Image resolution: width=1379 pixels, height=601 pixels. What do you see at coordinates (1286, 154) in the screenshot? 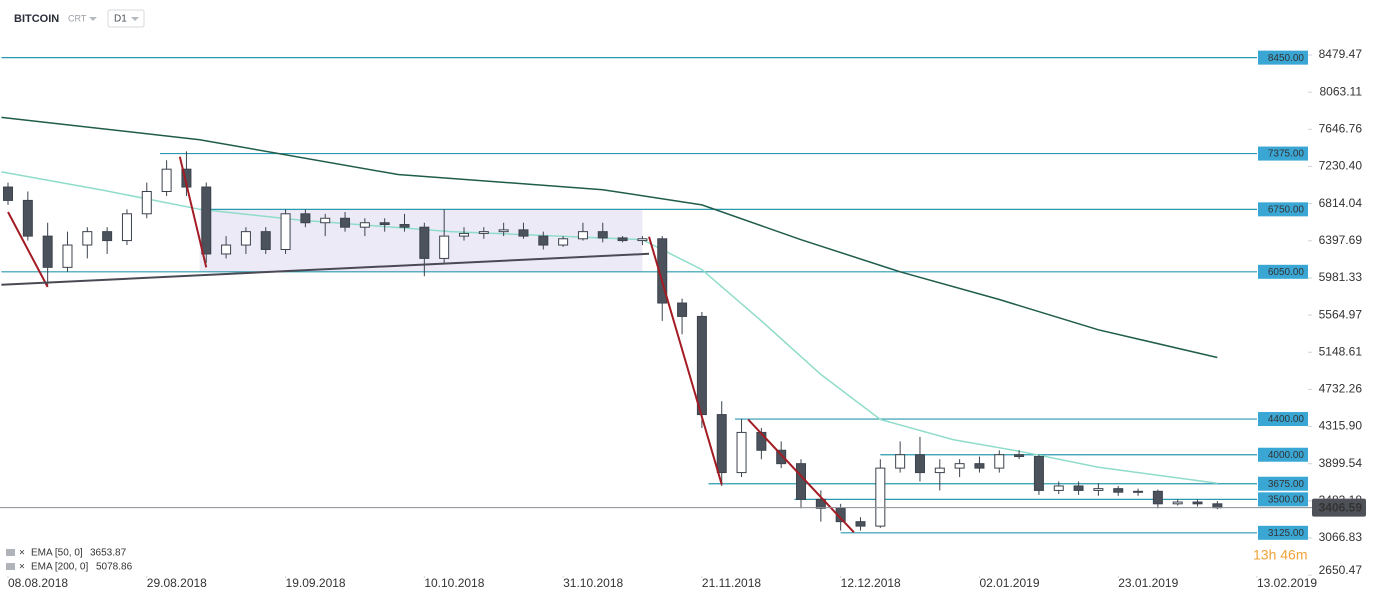
I see `level-label: 7375.00` at bounding box center [1286, 154].